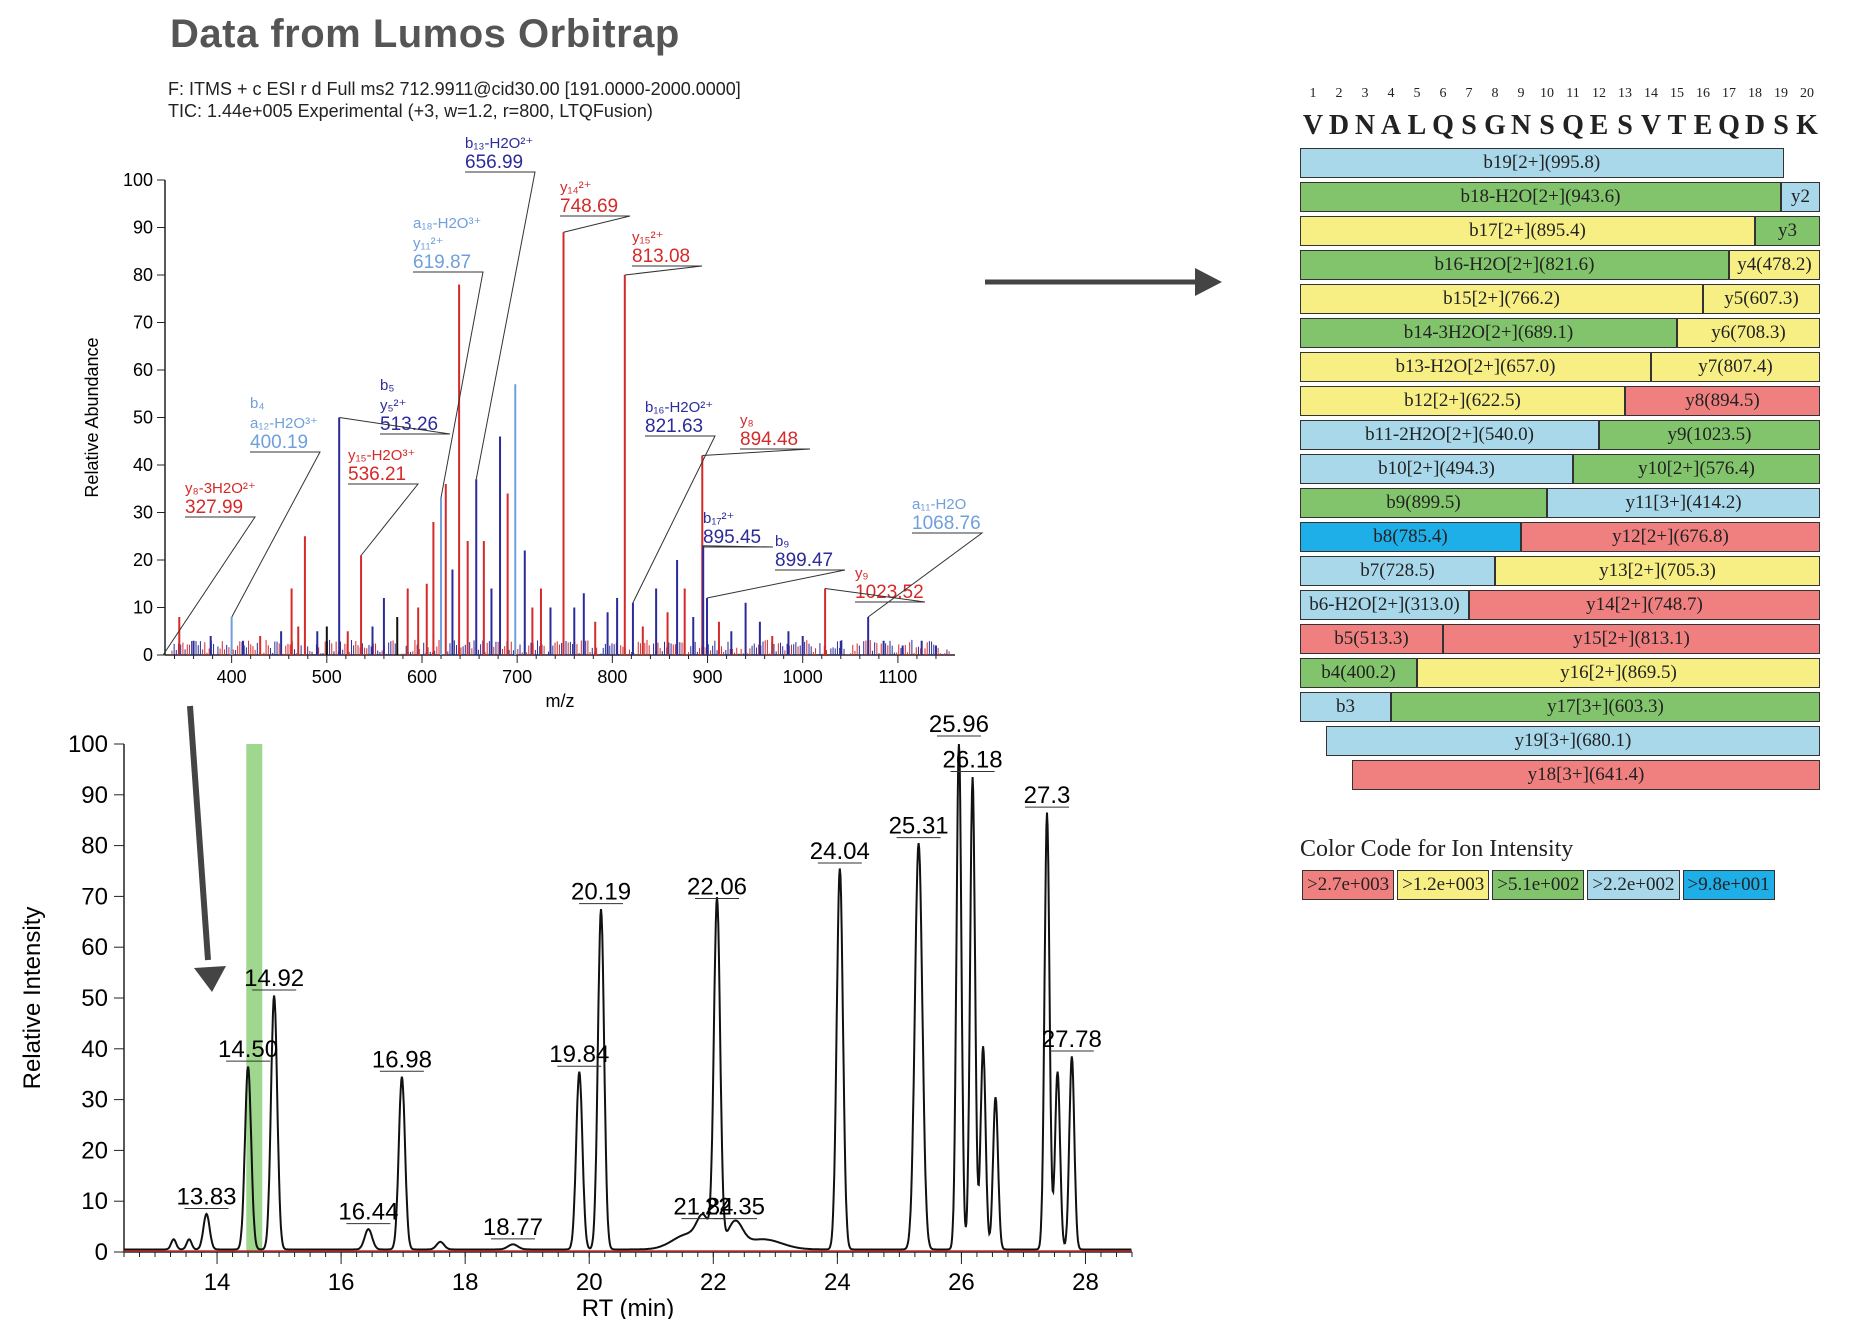  I want to click on peak-annotation-label: 899.47, so click(804, 560).